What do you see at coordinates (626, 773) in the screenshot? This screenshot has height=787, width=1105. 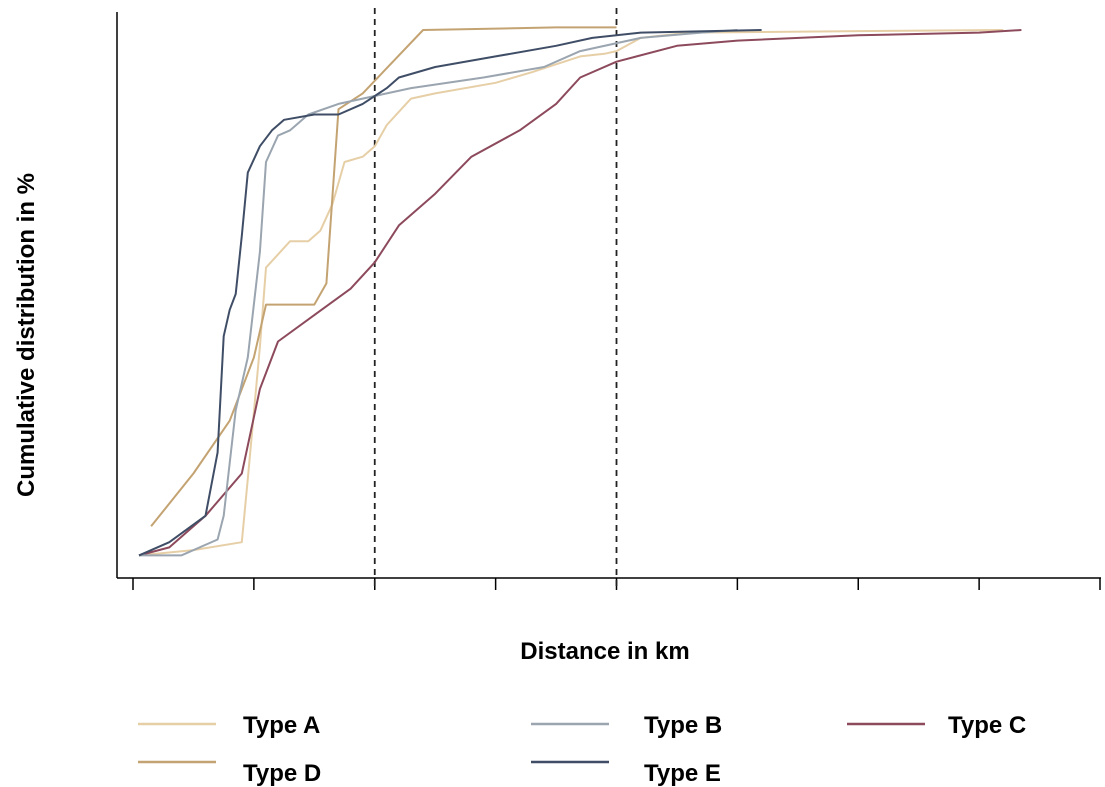 I see `legend-item-type-e: Type E` at bounding box center [626, 773].